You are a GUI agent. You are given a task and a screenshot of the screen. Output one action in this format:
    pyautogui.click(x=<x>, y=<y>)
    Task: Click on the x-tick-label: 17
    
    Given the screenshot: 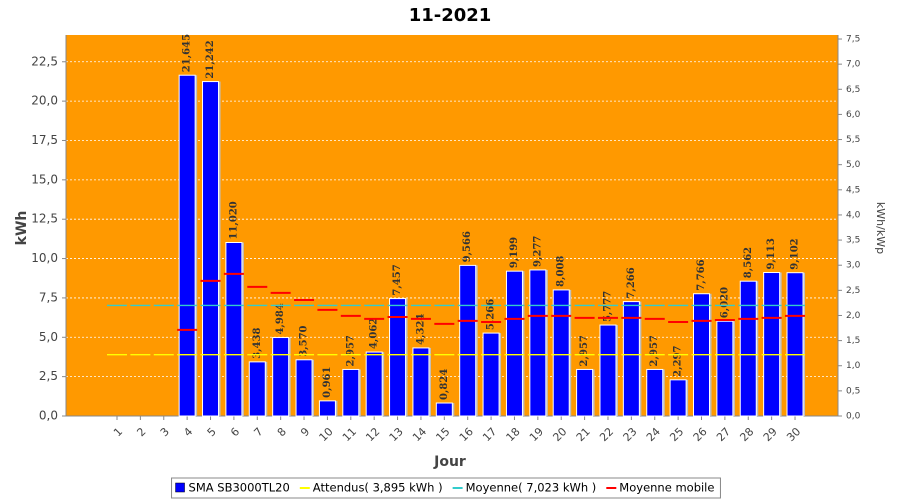 What is the action you would take?
    pyautogui.click(x=489, y=434)
    